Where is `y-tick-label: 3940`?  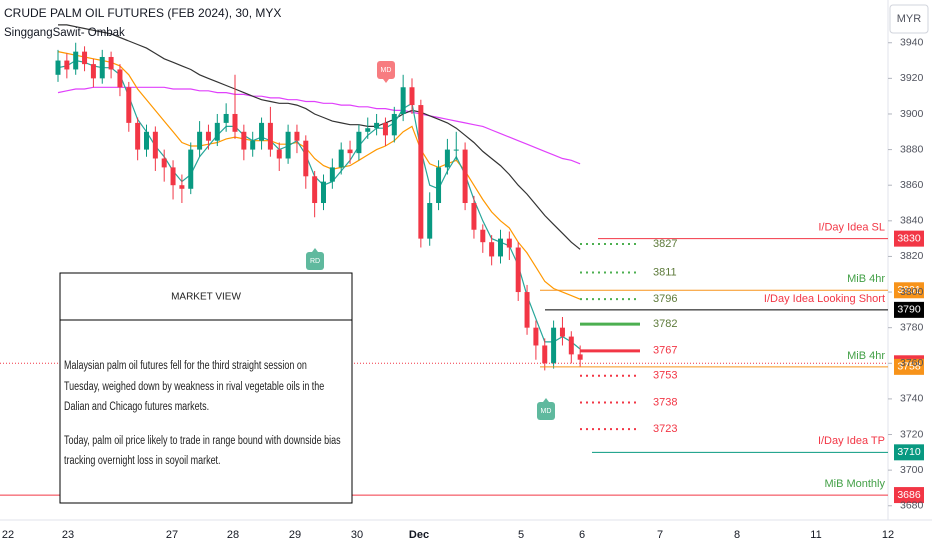 y-tick-label: 3940 is located at coordinates (912, 43).